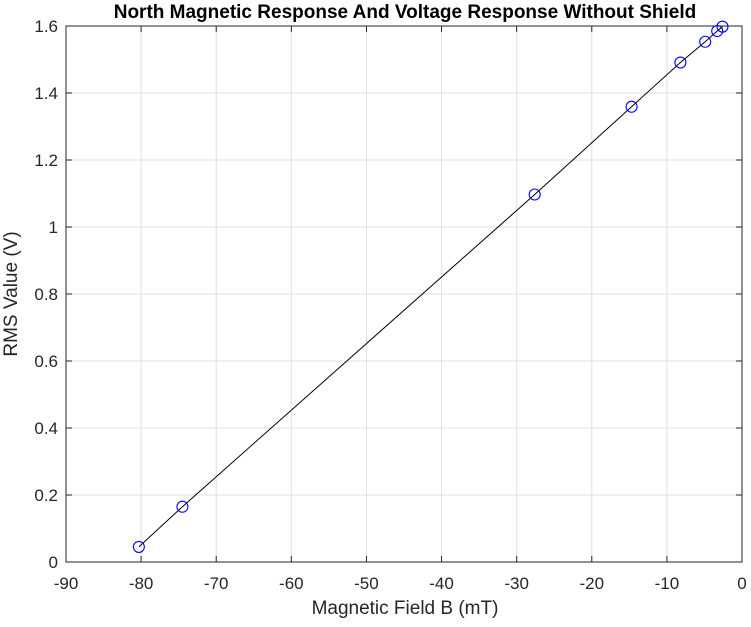 The width and height of the screenshot is (751, 627). I want to click on y-tick-label: 0, so click(53, 562).